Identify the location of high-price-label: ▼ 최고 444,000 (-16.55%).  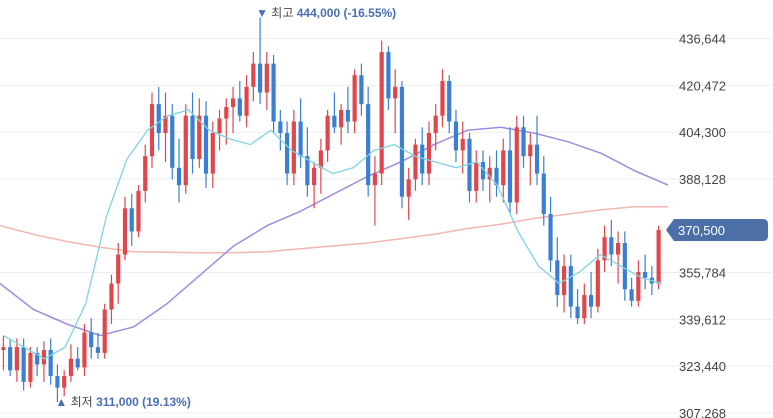
(326, 13).